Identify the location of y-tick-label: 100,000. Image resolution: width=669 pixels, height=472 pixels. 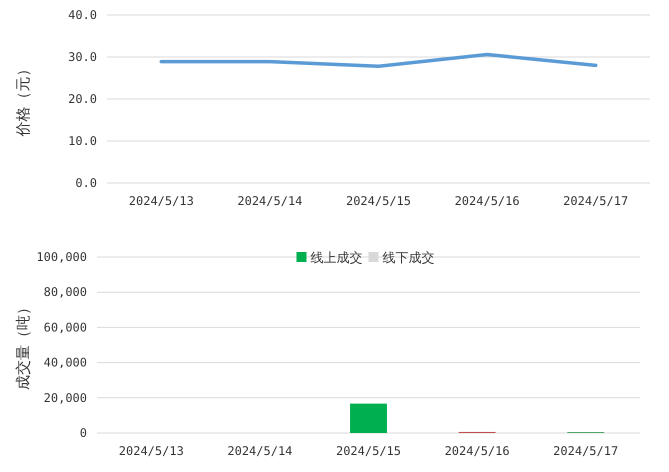
(61, 257).